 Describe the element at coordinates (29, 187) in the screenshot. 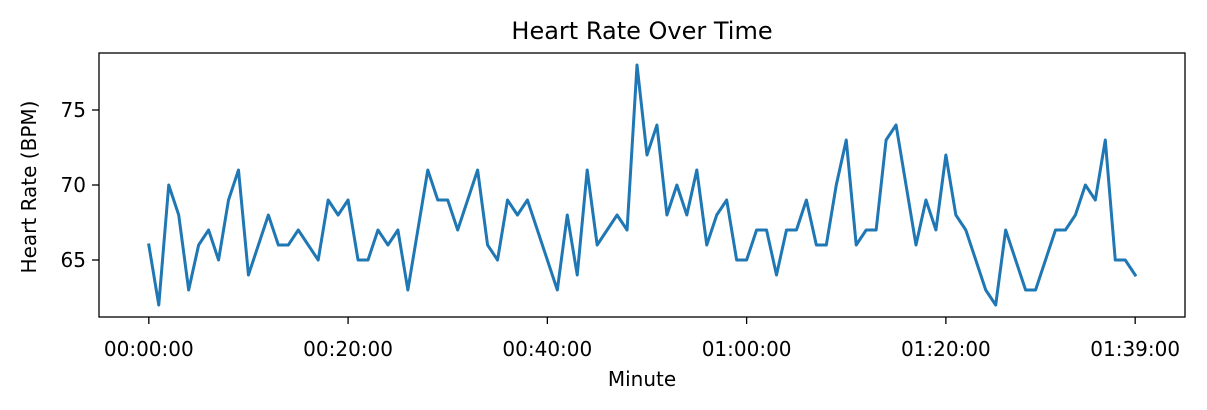

I see `y-axis-label: Heart Rate (BPM)` at that location.